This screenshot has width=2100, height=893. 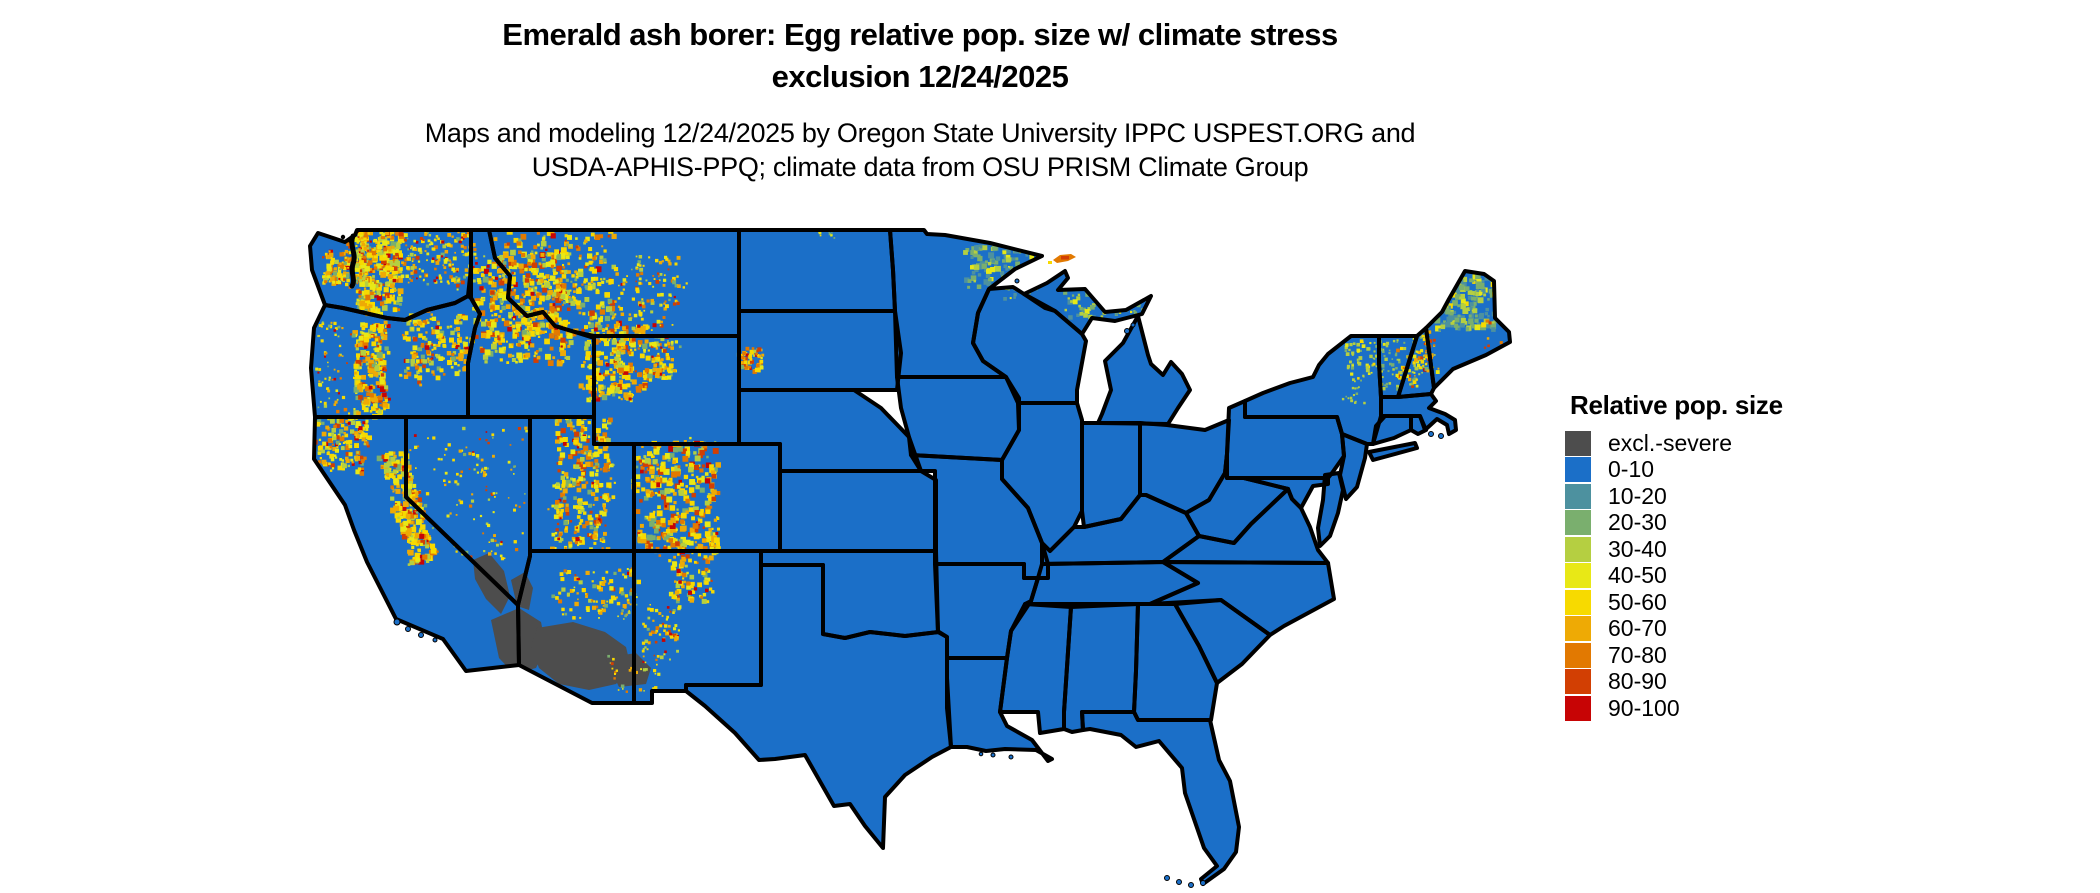 I want to click on state-fill-missouri, so click(x=979, y=516).